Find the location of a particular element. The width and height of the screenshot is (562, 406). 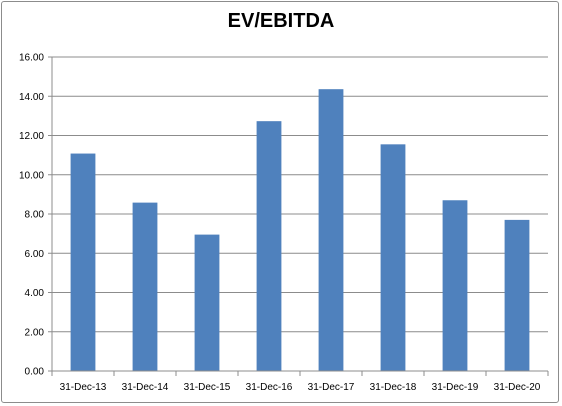

y-tick-label: 4.00 is located at coordinates (35, 293).